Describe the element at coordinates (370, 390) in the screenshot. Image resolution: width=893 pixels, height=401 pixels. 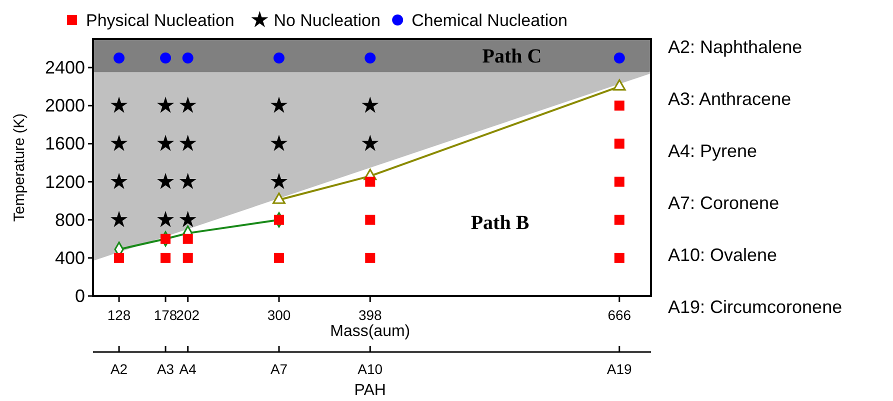
I see `x2-axis-title: PAH` at that location.